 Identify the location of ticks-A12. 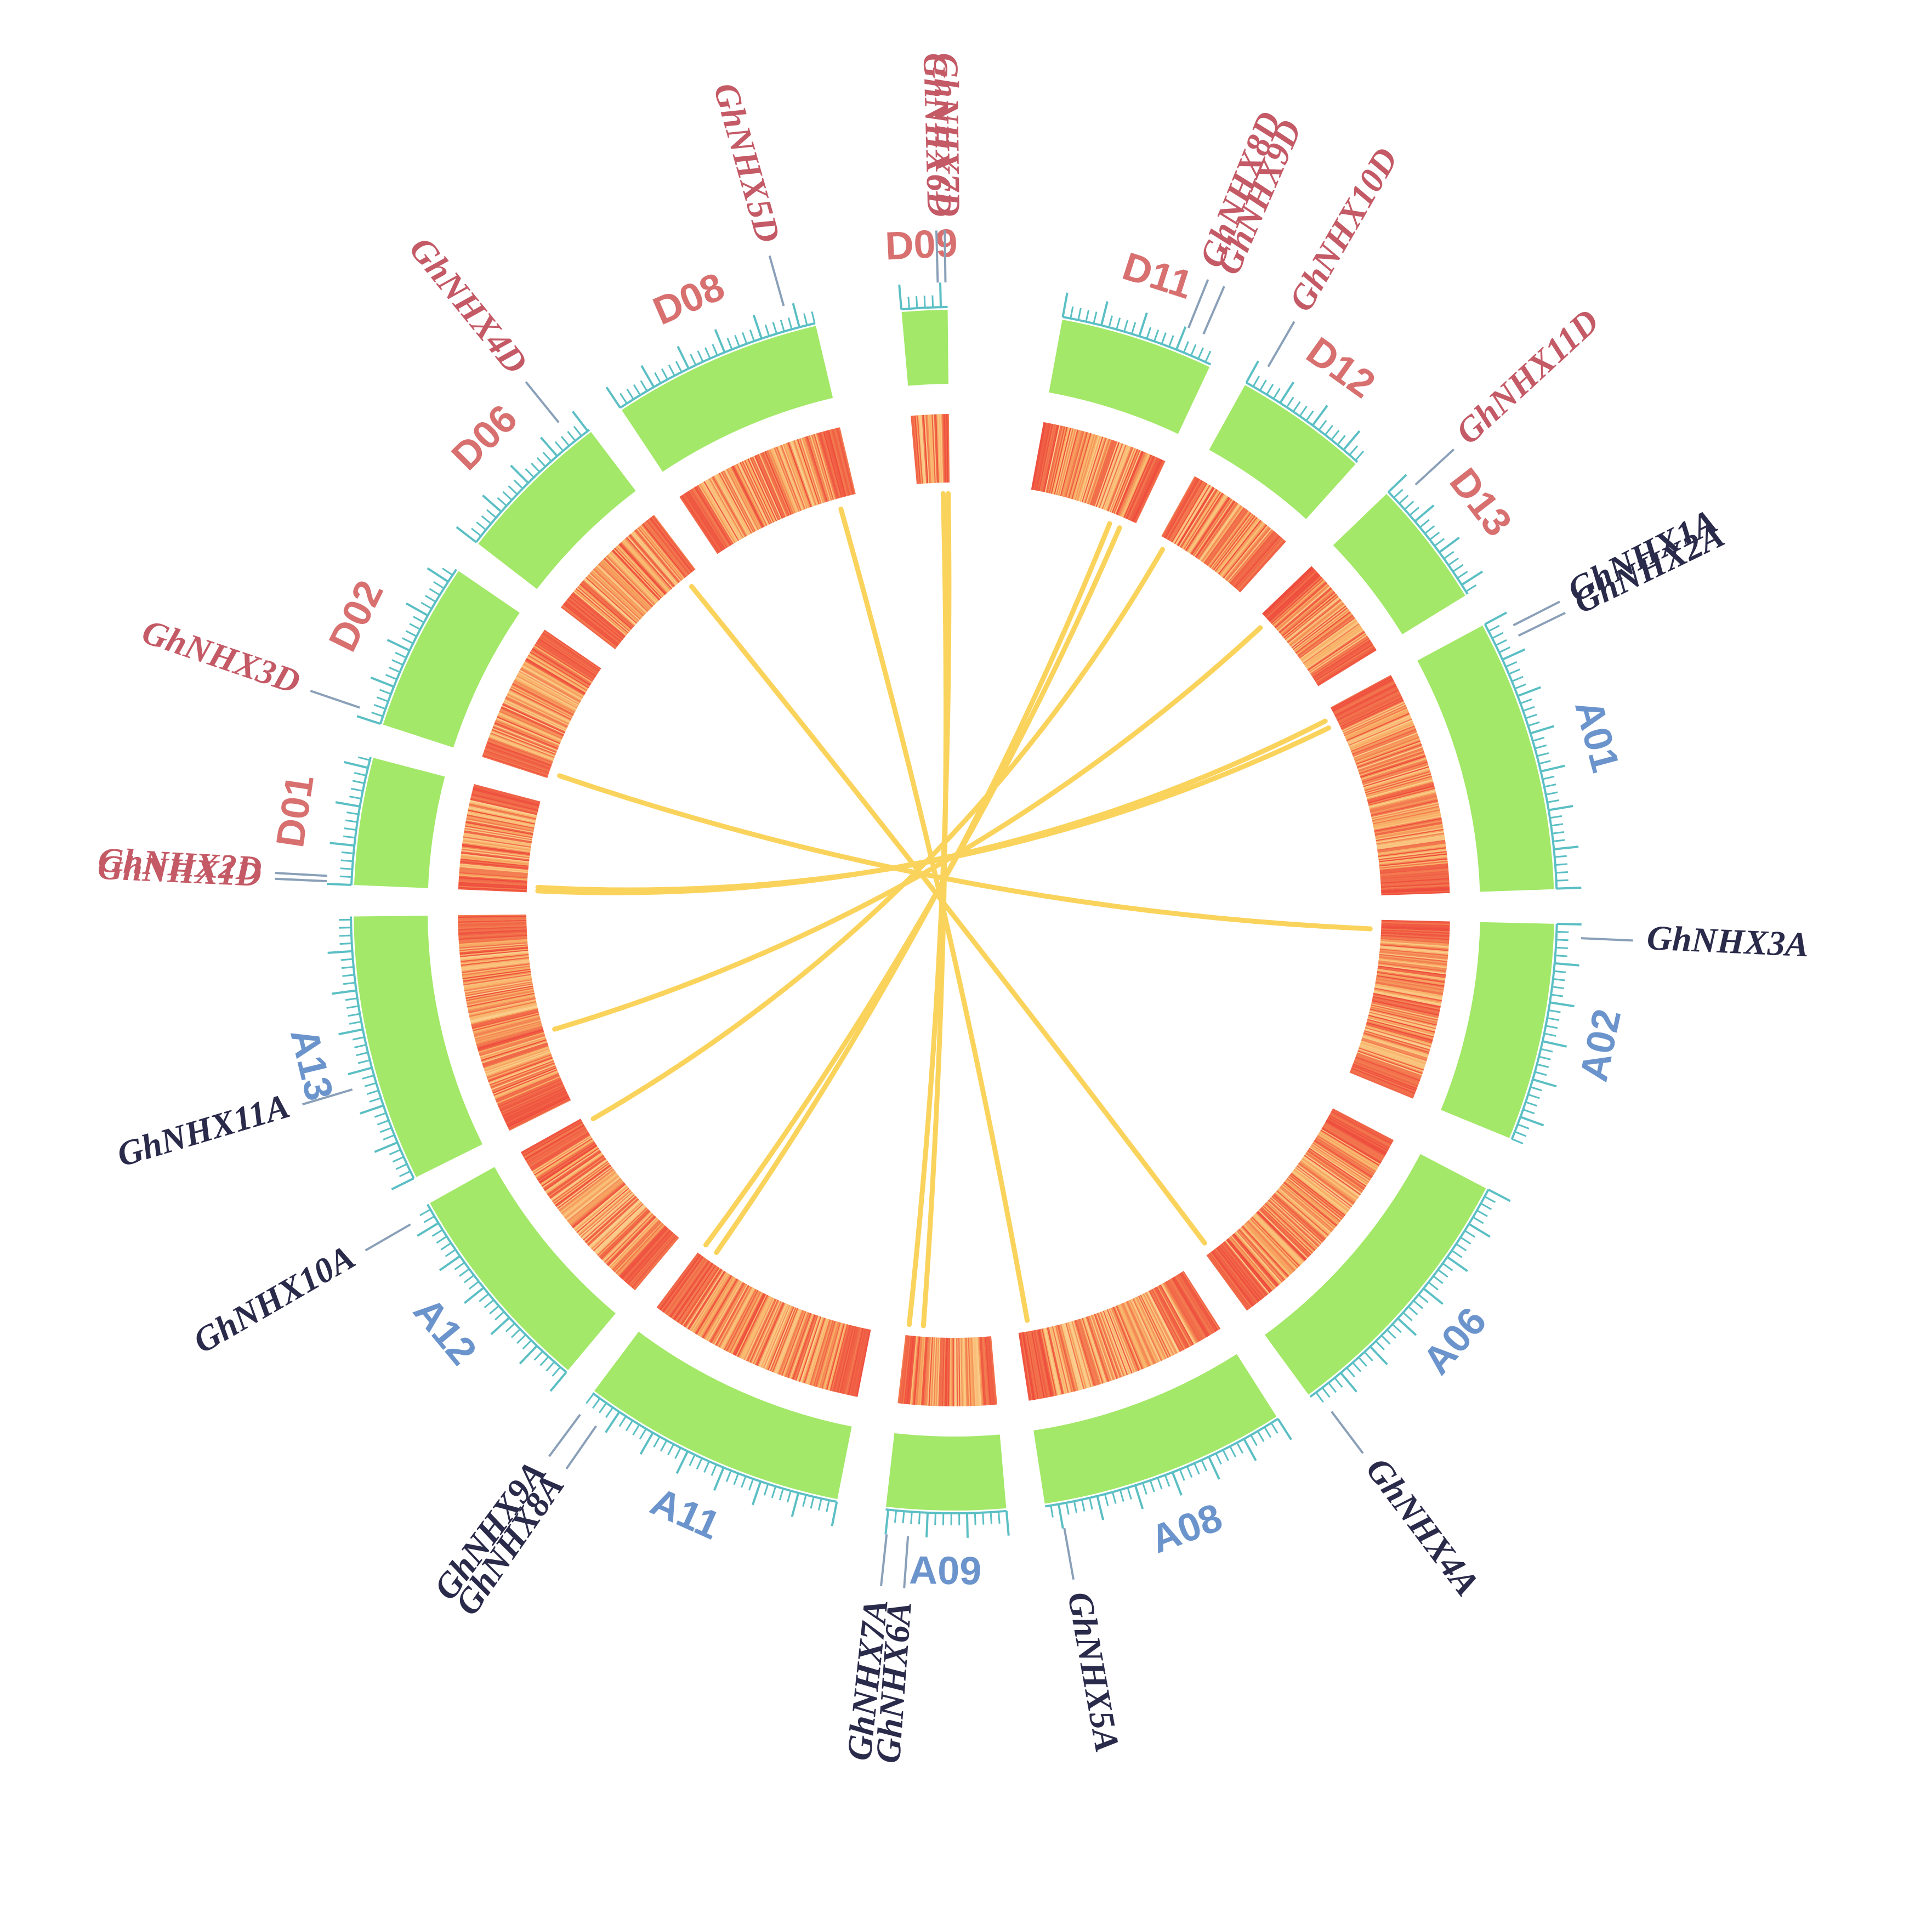
(492, 1298).